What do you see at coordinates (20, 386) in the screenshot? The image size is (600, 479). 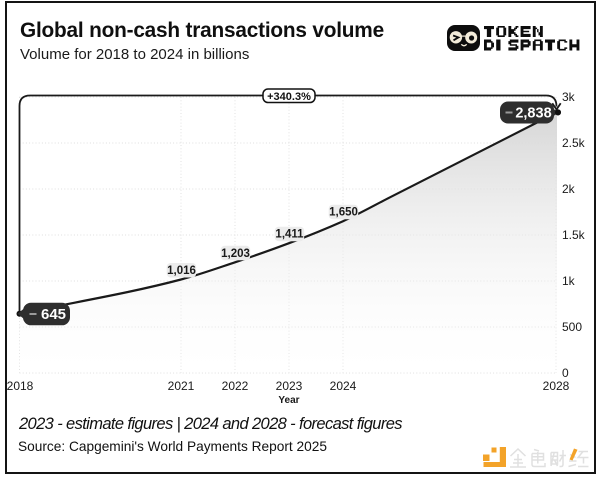 I see `svg-text: 2018` at bounding box center [20, 386].